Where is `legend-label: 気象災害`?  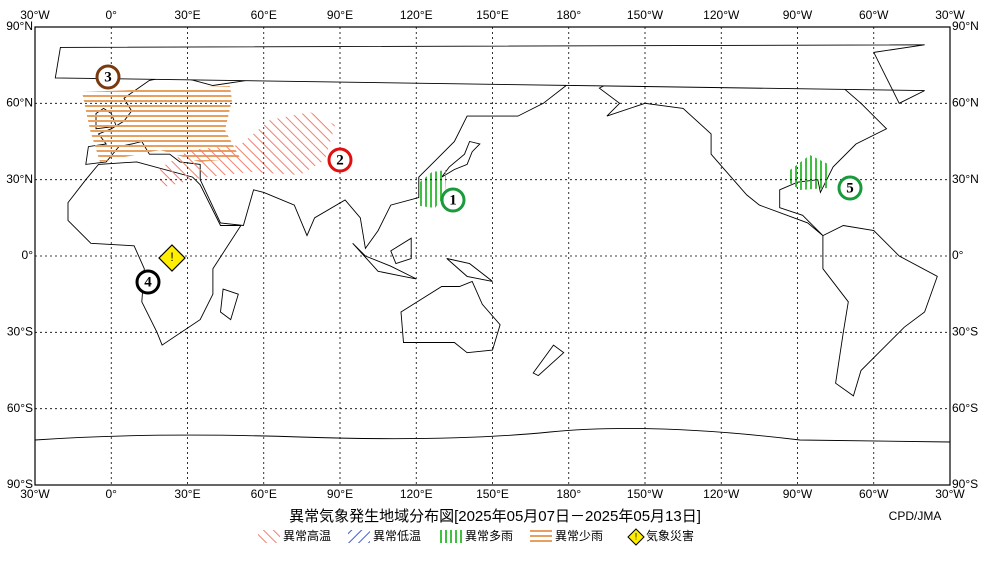 legend-label: 気象災害 is located at coordinates (670, 535).